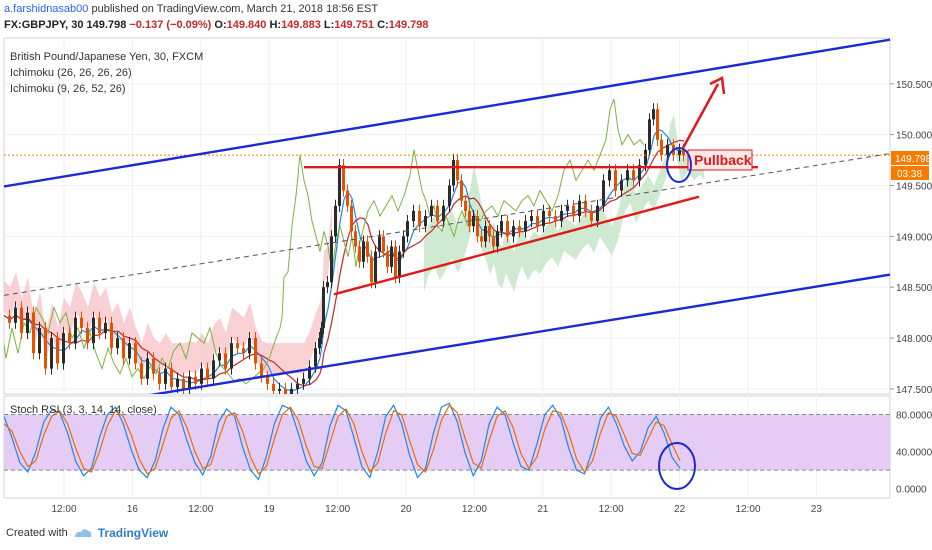  Describe the element at coordinates (914, 288) in the screenshot. I see `price-tick-label: 148.500` at that location.